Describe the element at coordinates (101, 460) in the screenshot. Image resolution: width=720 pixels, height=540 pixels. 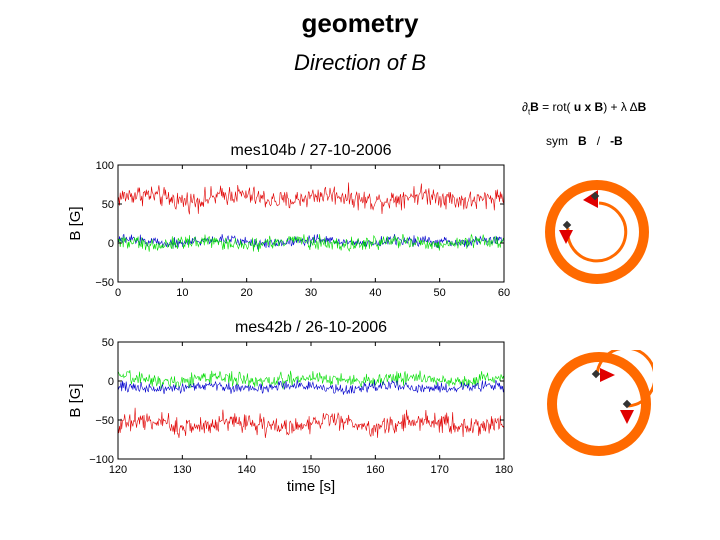
I see `y-tick-label: −100` at that location.